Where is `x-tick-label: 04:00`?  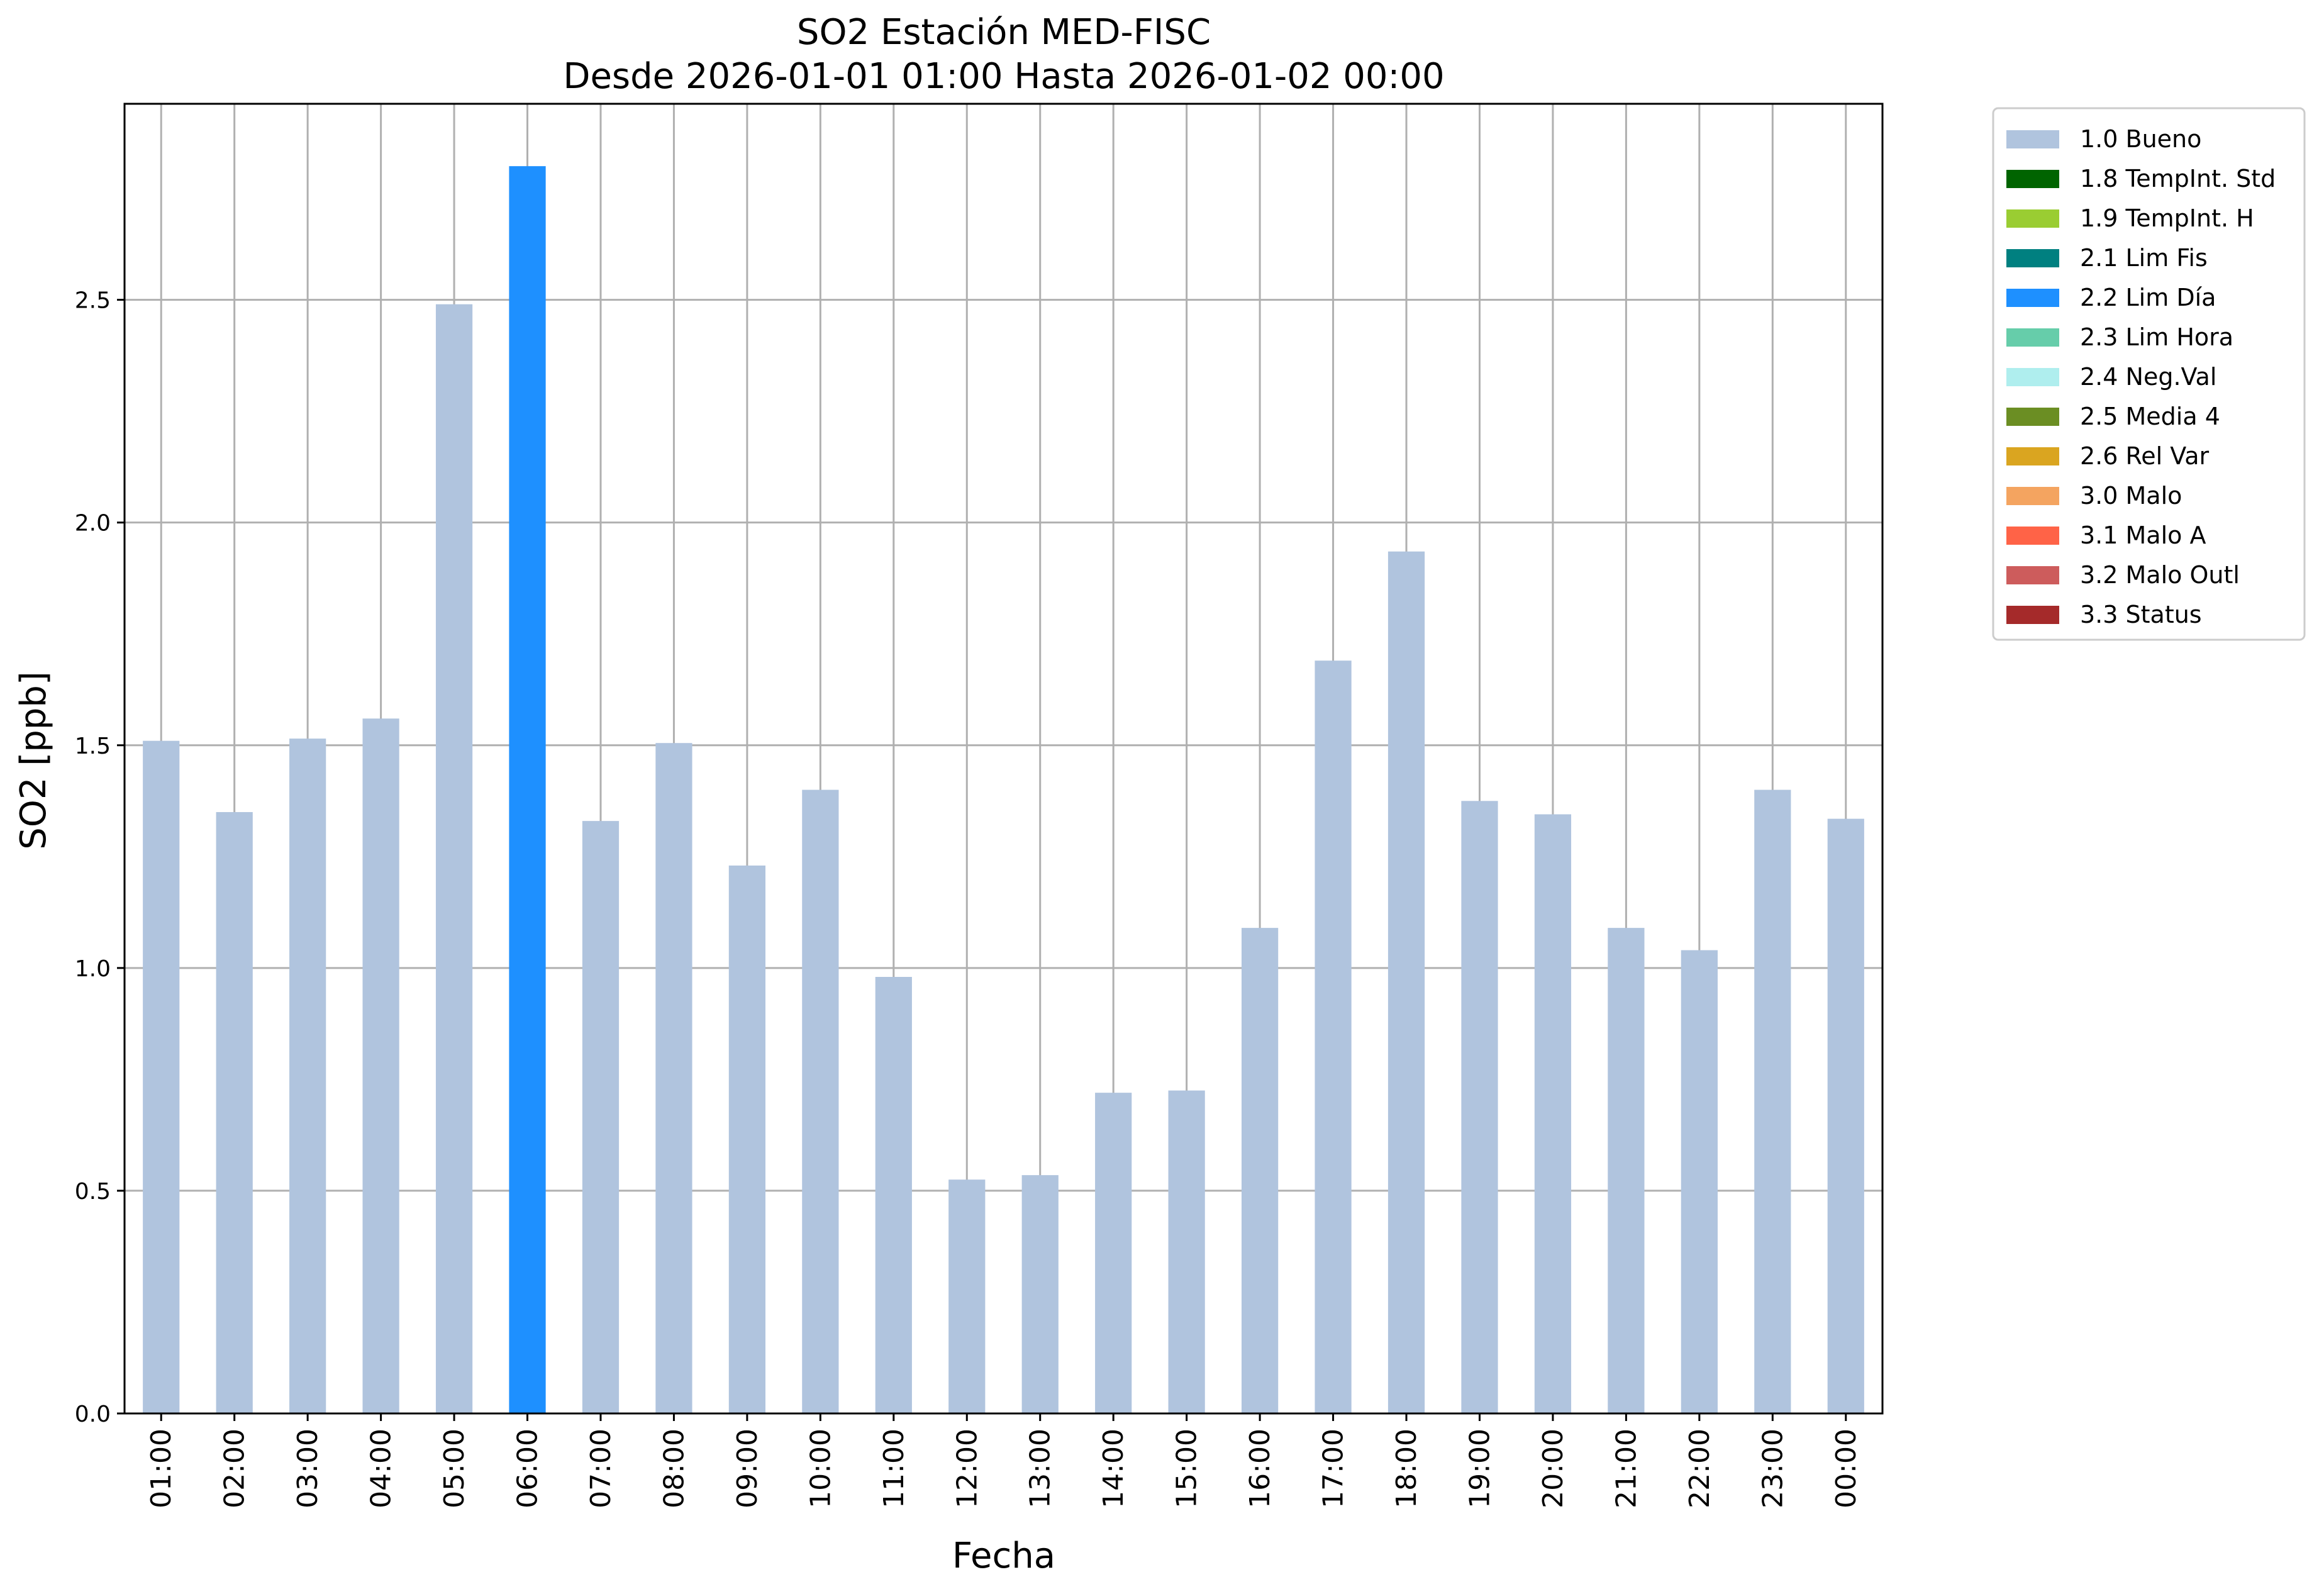 x-tick-label: 04:00 is located at coordinates (382, 1468).